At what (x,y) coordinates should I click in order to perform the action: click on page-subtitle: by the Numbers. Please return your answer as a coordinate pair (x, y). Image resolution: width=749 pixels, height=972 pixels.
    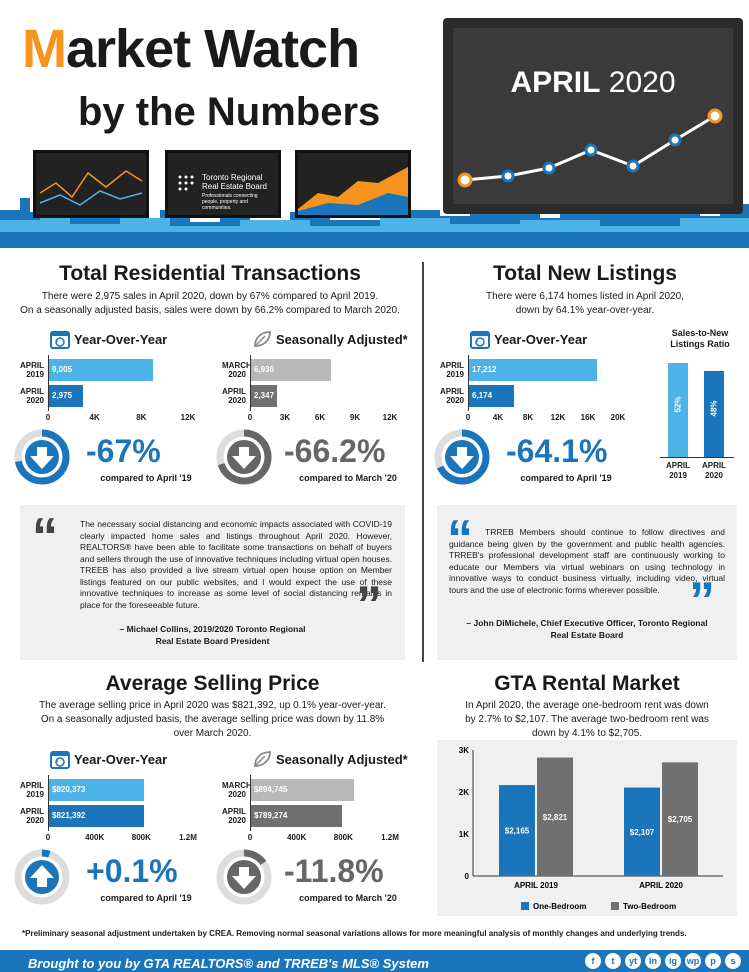
    Looking at the image, I should click on (229, 112).